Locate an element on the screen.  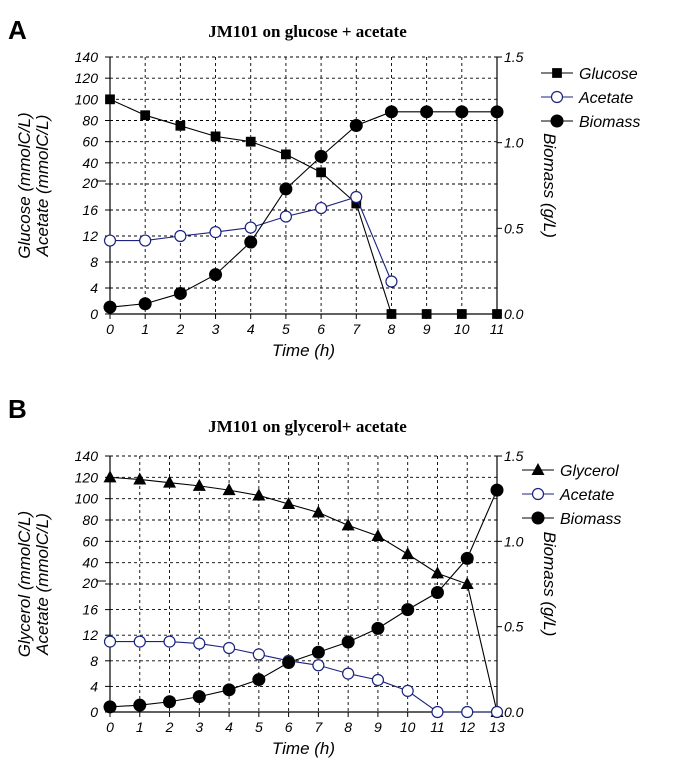
x-tick-label: 1 is located at coordinates (140, 727).